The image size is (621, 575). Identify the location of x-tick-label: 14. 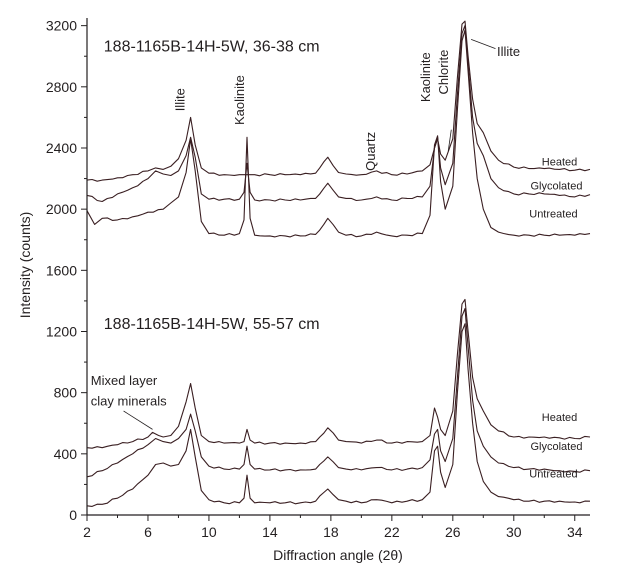
(270, 532).